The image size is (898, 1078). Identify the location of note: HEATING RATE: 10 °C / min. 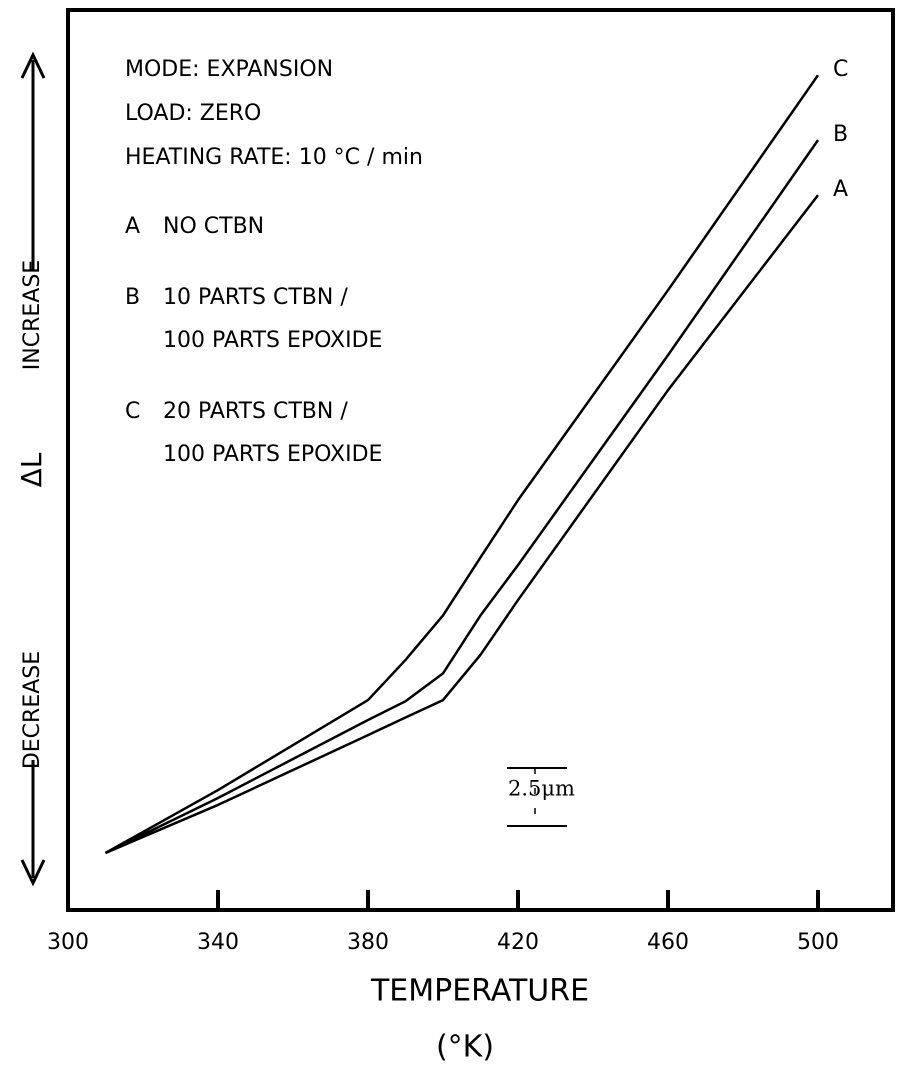
(274, 157).